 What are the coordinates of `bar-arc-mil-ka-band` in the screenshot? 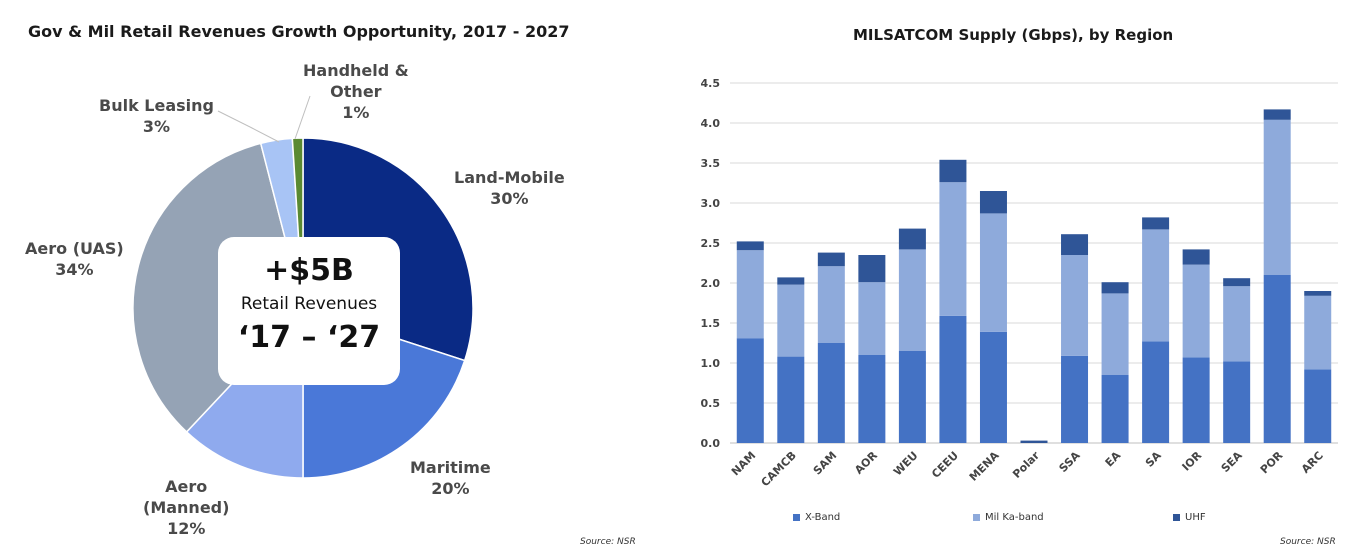 It's located at (1318, 332).